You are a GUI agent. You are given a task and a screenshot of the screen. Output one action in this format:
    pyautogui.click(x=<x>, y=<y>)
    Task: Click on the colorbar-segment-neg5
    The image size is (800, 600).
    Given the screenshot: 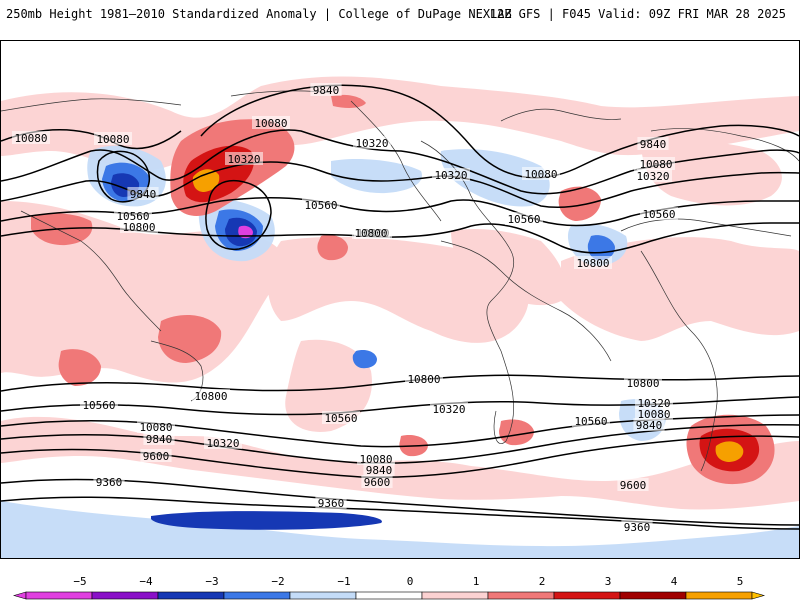 What is the action you would take?
    pyautogui.click(x=59, y=595)
    